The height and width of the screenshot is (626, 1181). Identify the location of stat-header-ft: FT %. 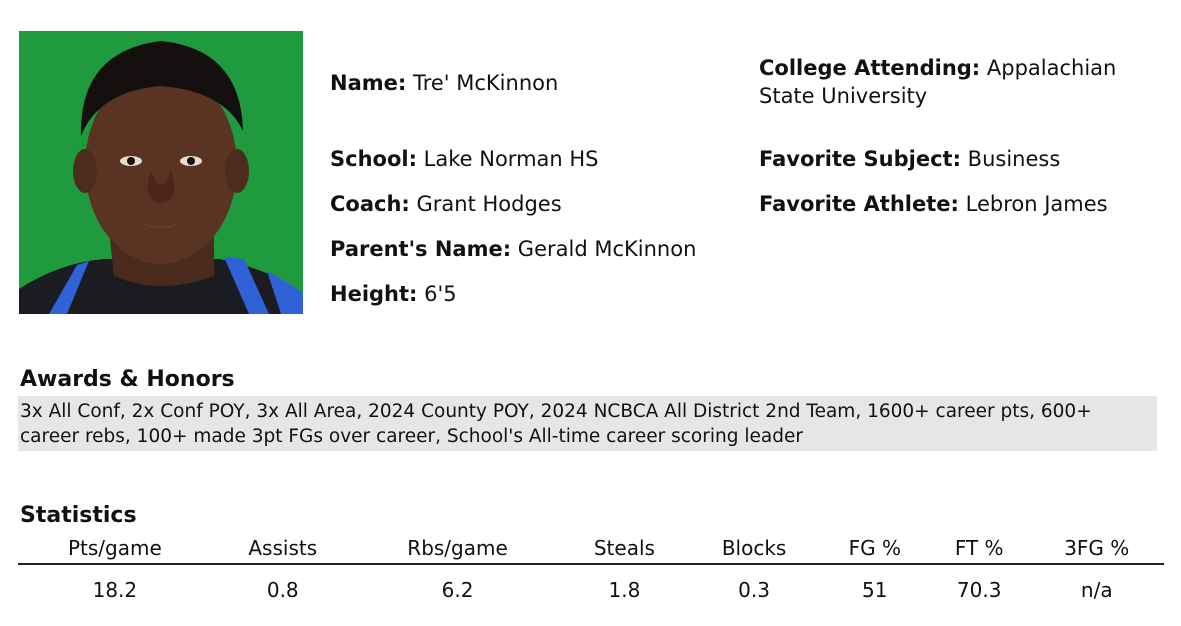
(979, 548).